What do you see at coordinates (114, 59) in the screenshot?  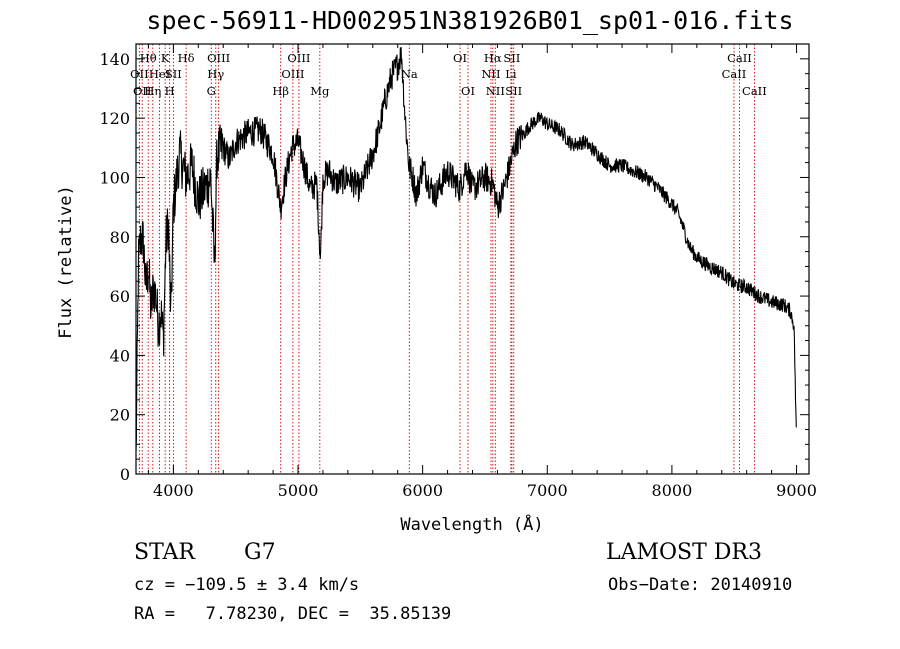 I see `y-tick-label: 140` at bounding box center [114, 59].